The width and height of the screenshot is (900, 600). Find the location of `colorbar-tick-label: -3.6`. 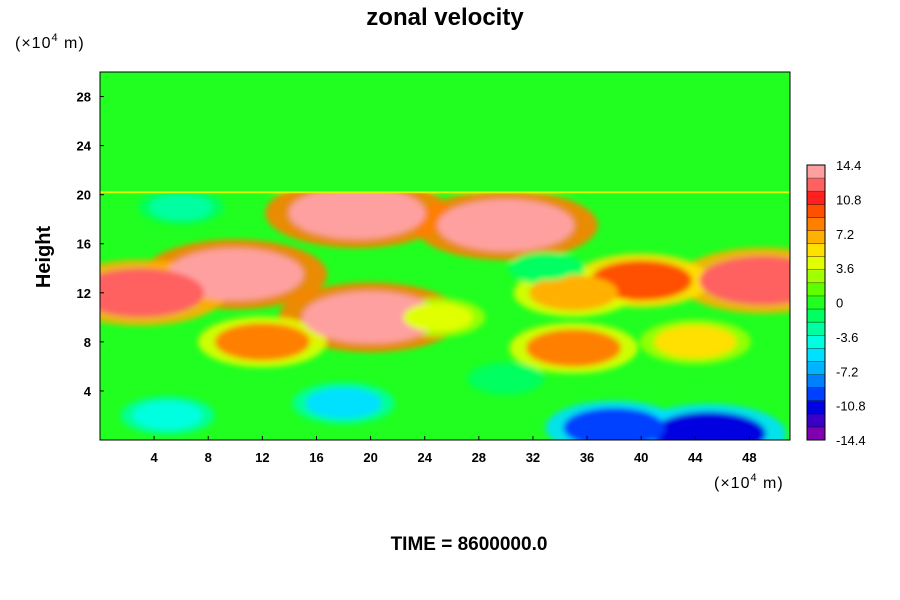

colorbar-tick-label: -3.6 is located at coordinates (847, 337).